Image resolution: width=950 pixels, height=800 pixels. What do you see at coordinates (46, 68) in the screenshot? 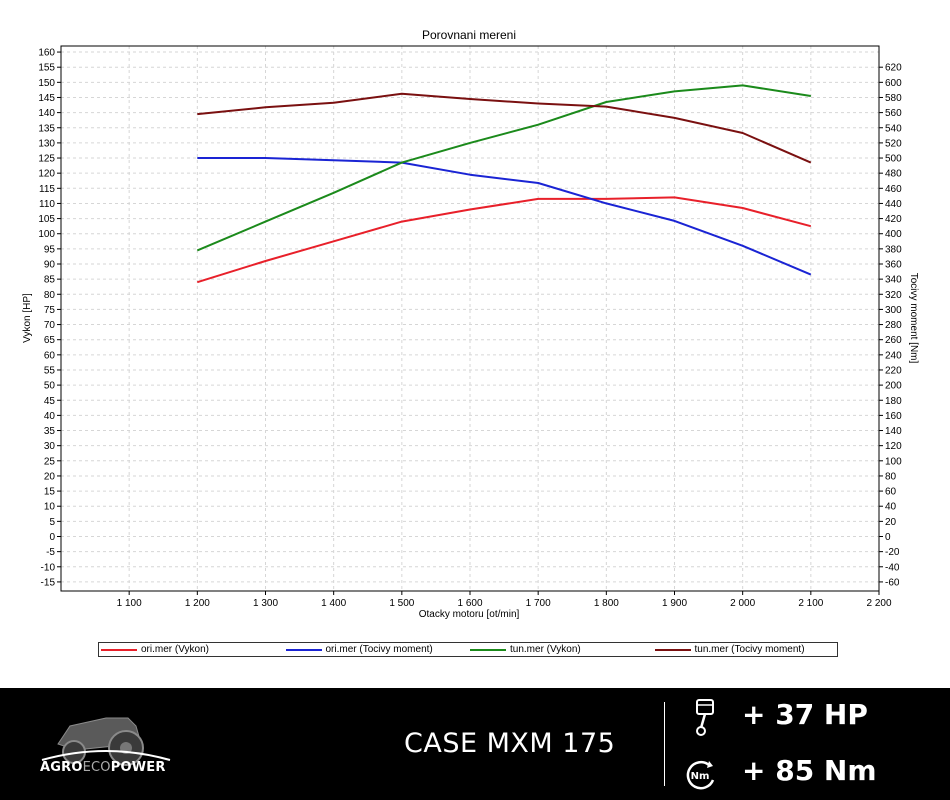
I see `y-left-tick-label: 155` at bounding box center [46, 68].